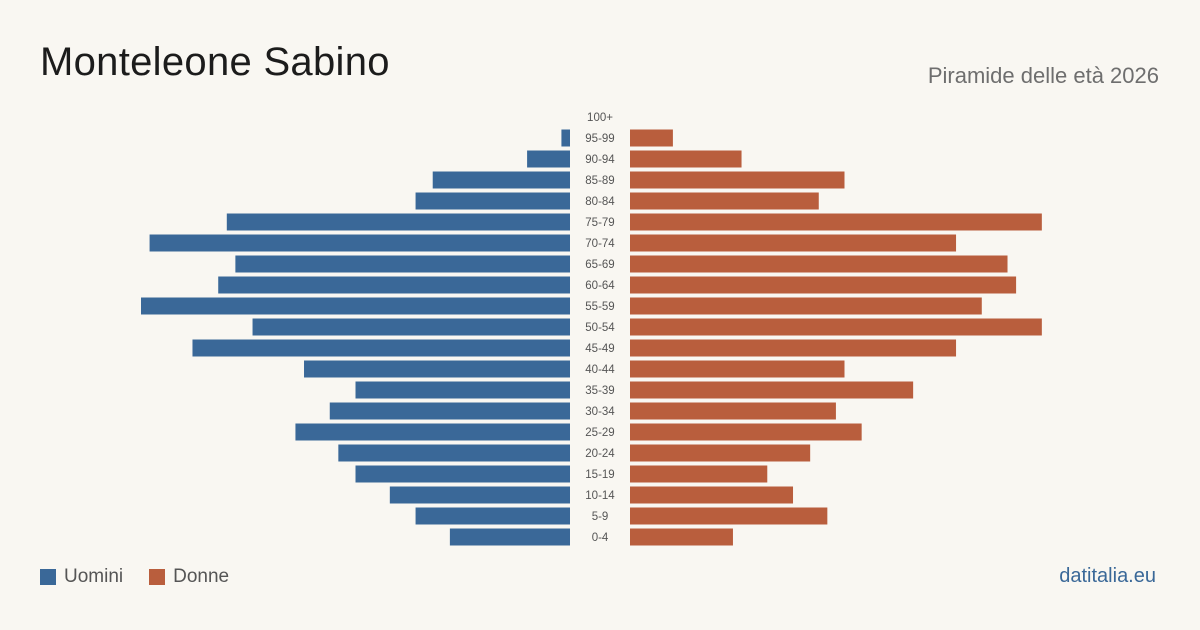 The width and height of the screenshot is (1200, 630). What do you see at coordinates (599, 475) in the screenshot?
I see `age-label-15-19: 15-19` at bounding box center [599, 475].